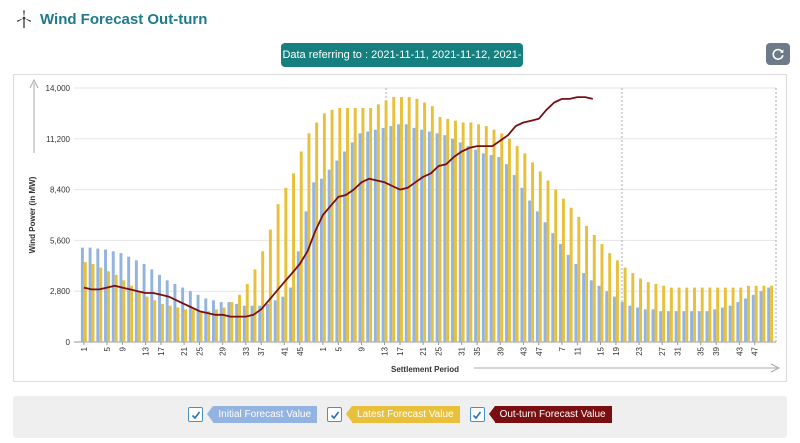 This screenshot has width=800, height=443. I want to click on refresh-icon, so click(778, 54).